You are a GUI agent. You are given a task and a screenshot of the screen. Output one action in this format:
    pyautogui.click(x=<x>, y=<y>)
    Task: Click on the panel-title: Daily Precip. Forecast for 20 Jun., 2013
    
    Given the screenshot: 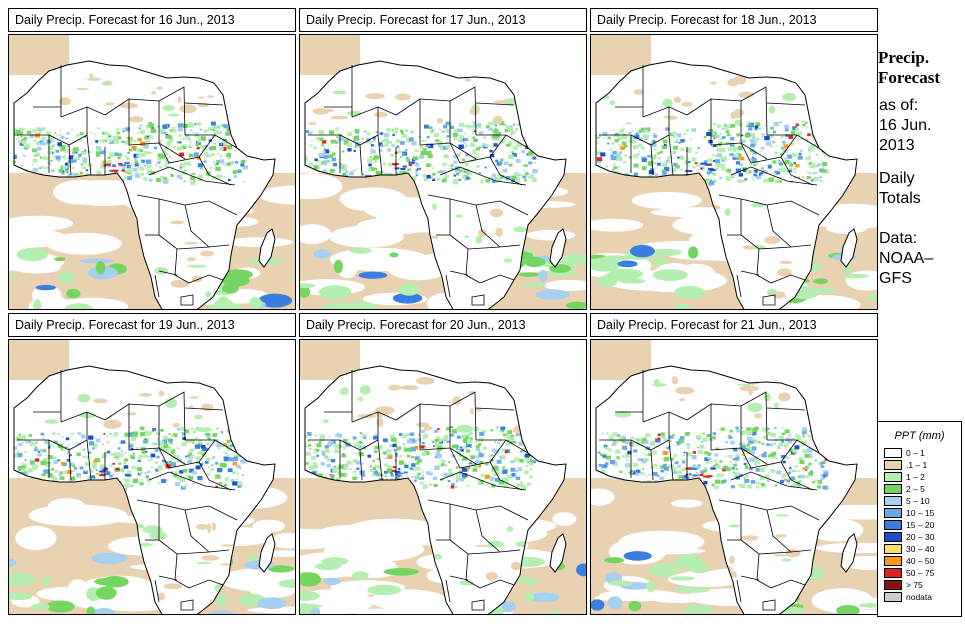 What is the action you would take?
    pyautogui.click(x=443, y=325)
    